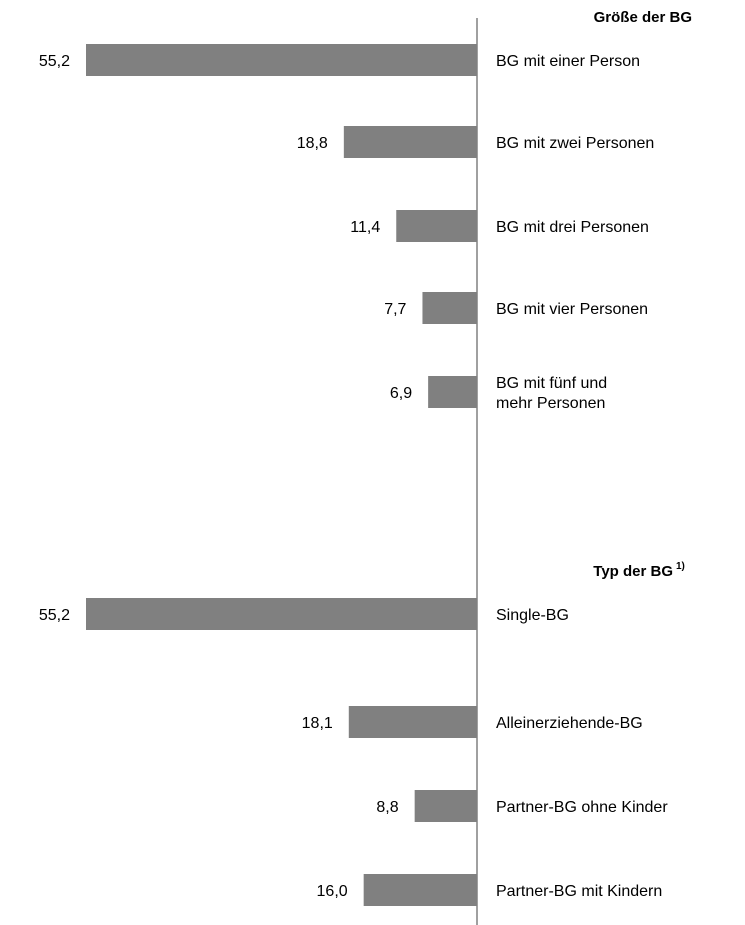 This screenshot has width=745, height=925. I want to click on value-label: 8,8, so click(387, 807).